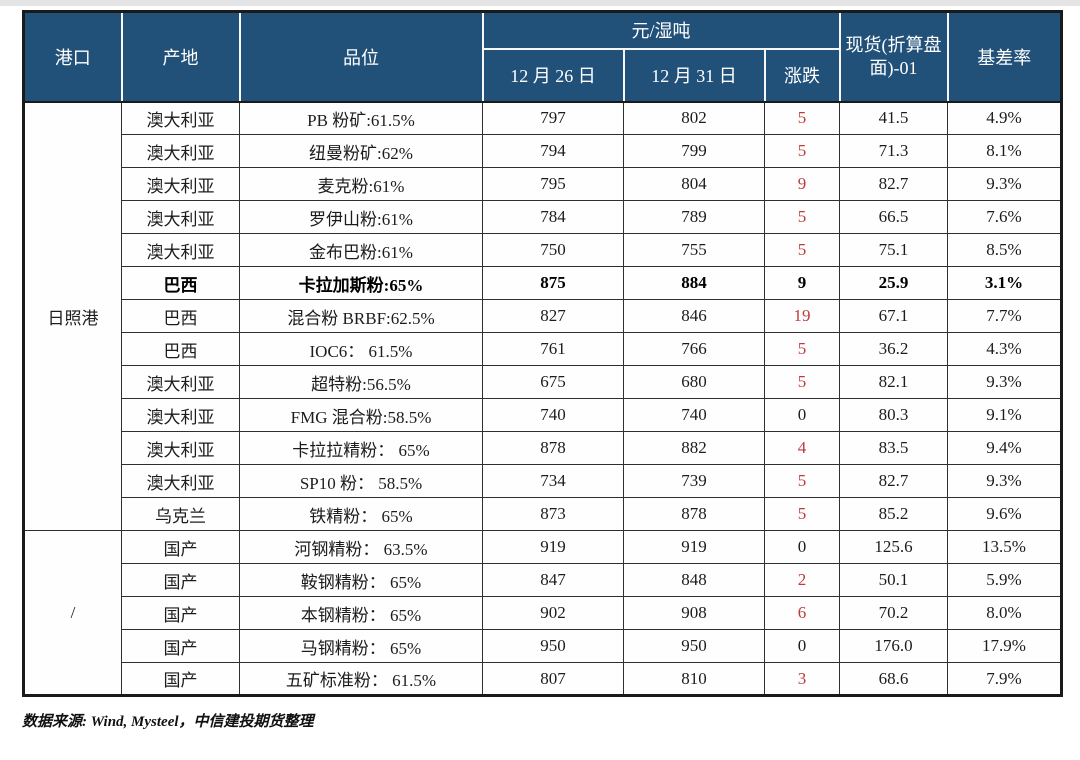 Image resolution: width=1080 pixels, height=760 pixels. Describe the element at coordinates (180, 514) in the screenshot. I see `origin-cell: 乌克兰` at that location.